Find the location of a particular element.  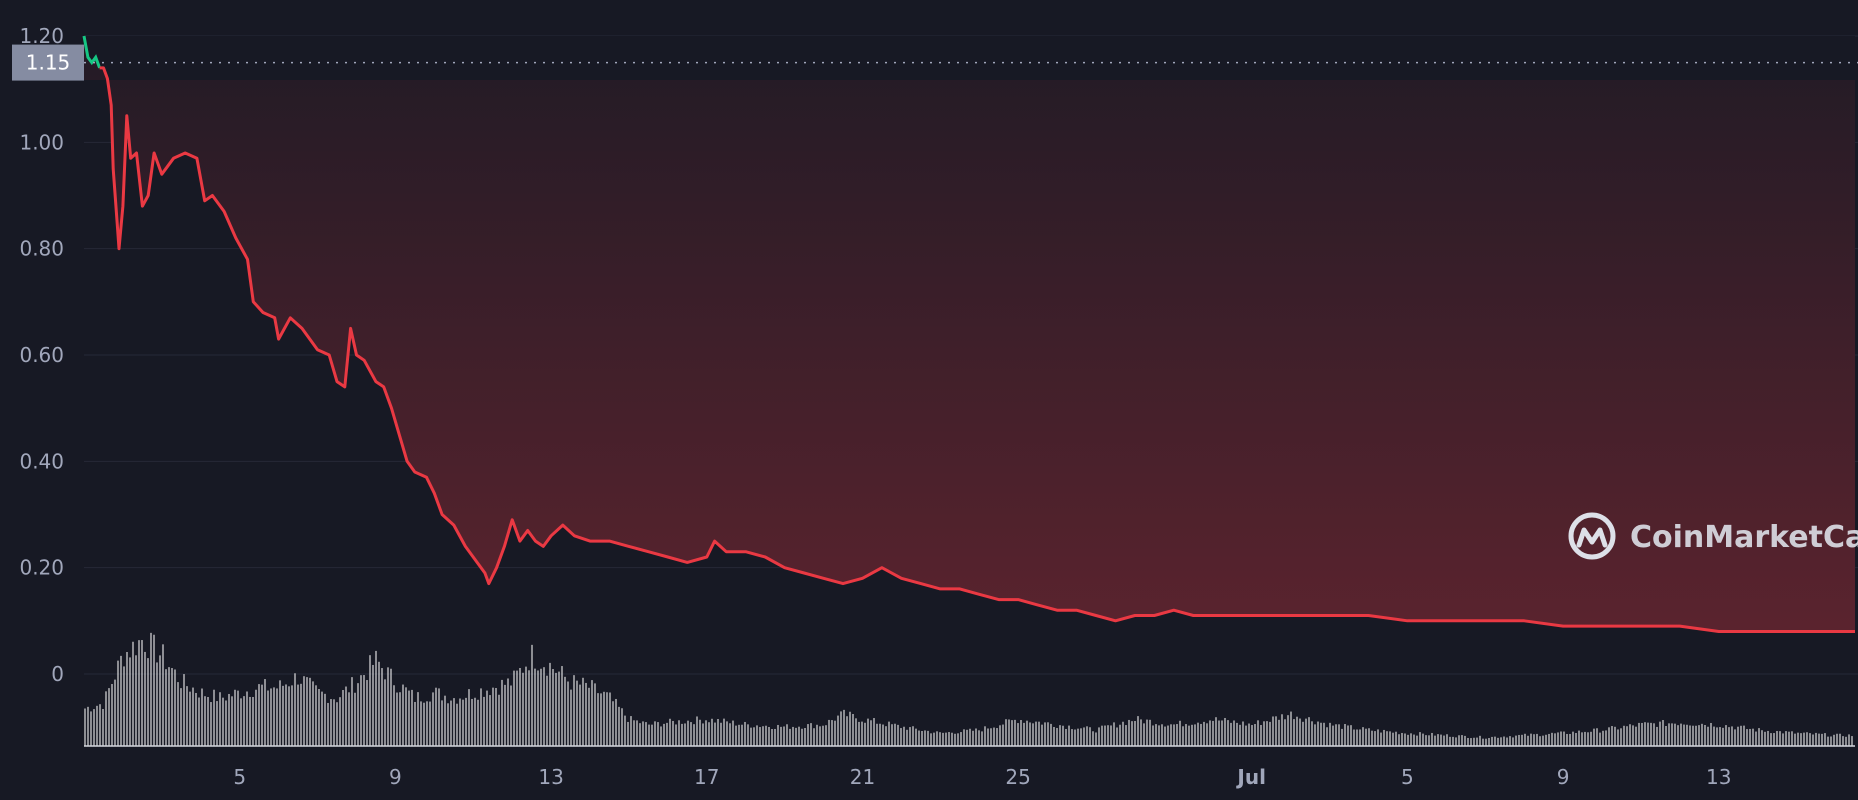

coinmarketcap-watermark: CoinMarketCap is located at coordinates (1713, 536).